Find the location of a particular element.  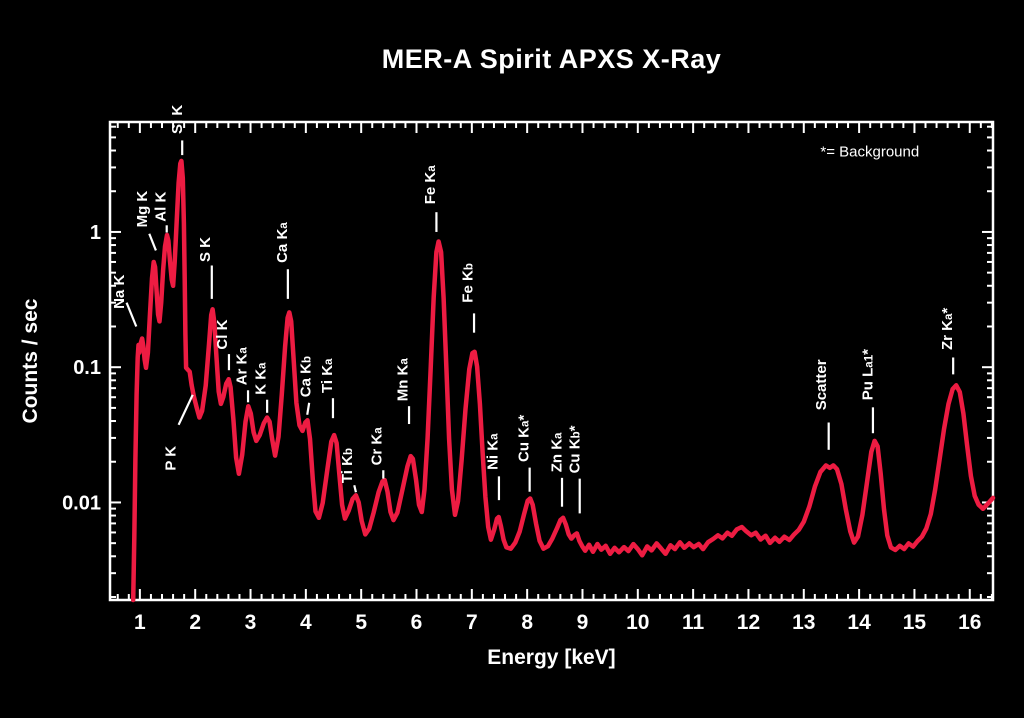

x-tick-label: 11 is located at coordinates (693, 622).